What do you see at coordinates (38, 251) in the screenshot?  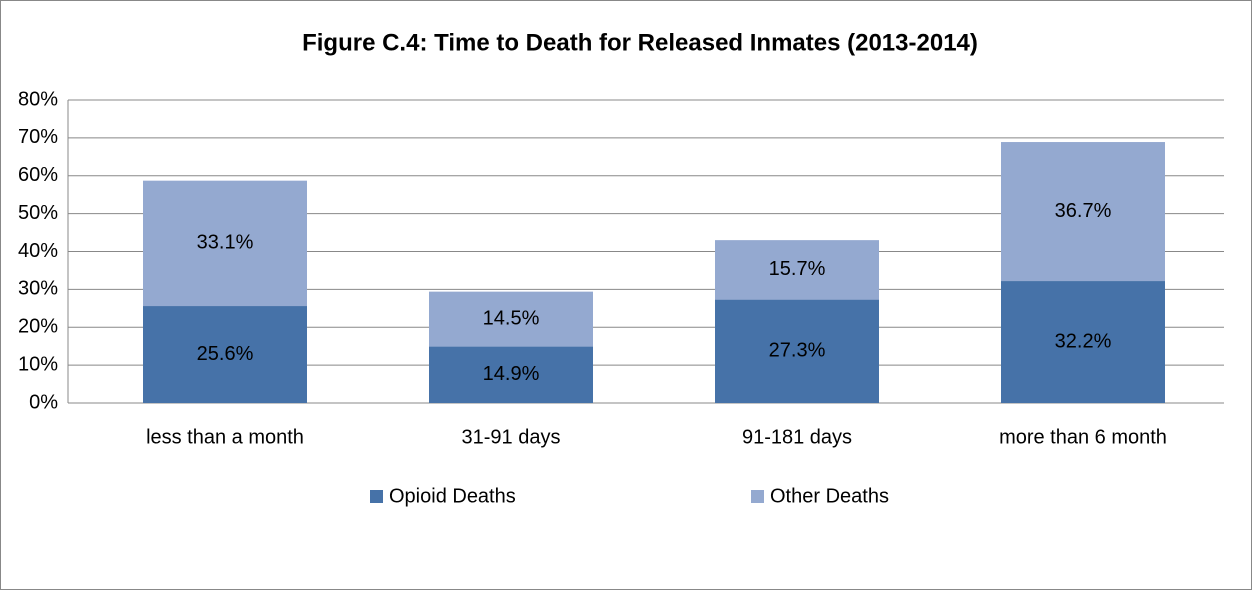 I see `y-tick-label: 40%` at bounding box center [38, 251].